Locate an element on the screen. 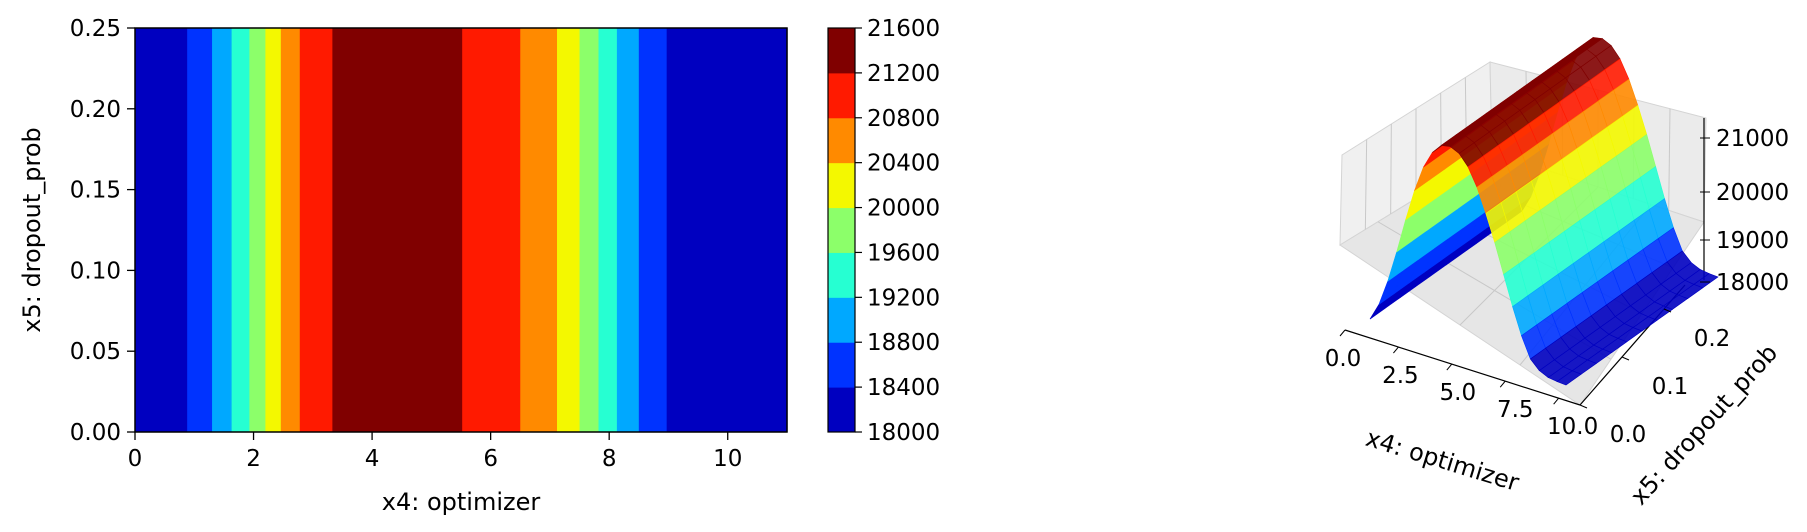 The height and width of the screenshot is (532, 1807). contour-y-axis-label: x5: dropout_prob is located at coordinates (32, 229).